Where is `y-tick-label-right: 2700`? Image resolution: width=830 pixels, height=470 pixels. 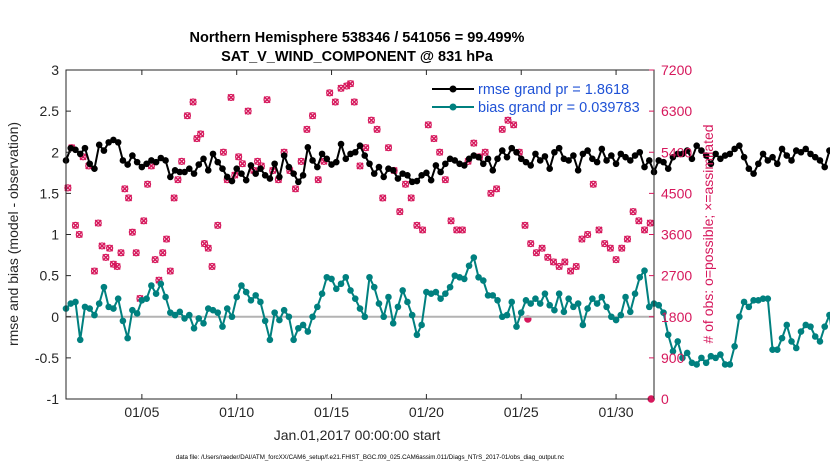
y-tick-label-right: 2700 is located at coordinates (676, 276).